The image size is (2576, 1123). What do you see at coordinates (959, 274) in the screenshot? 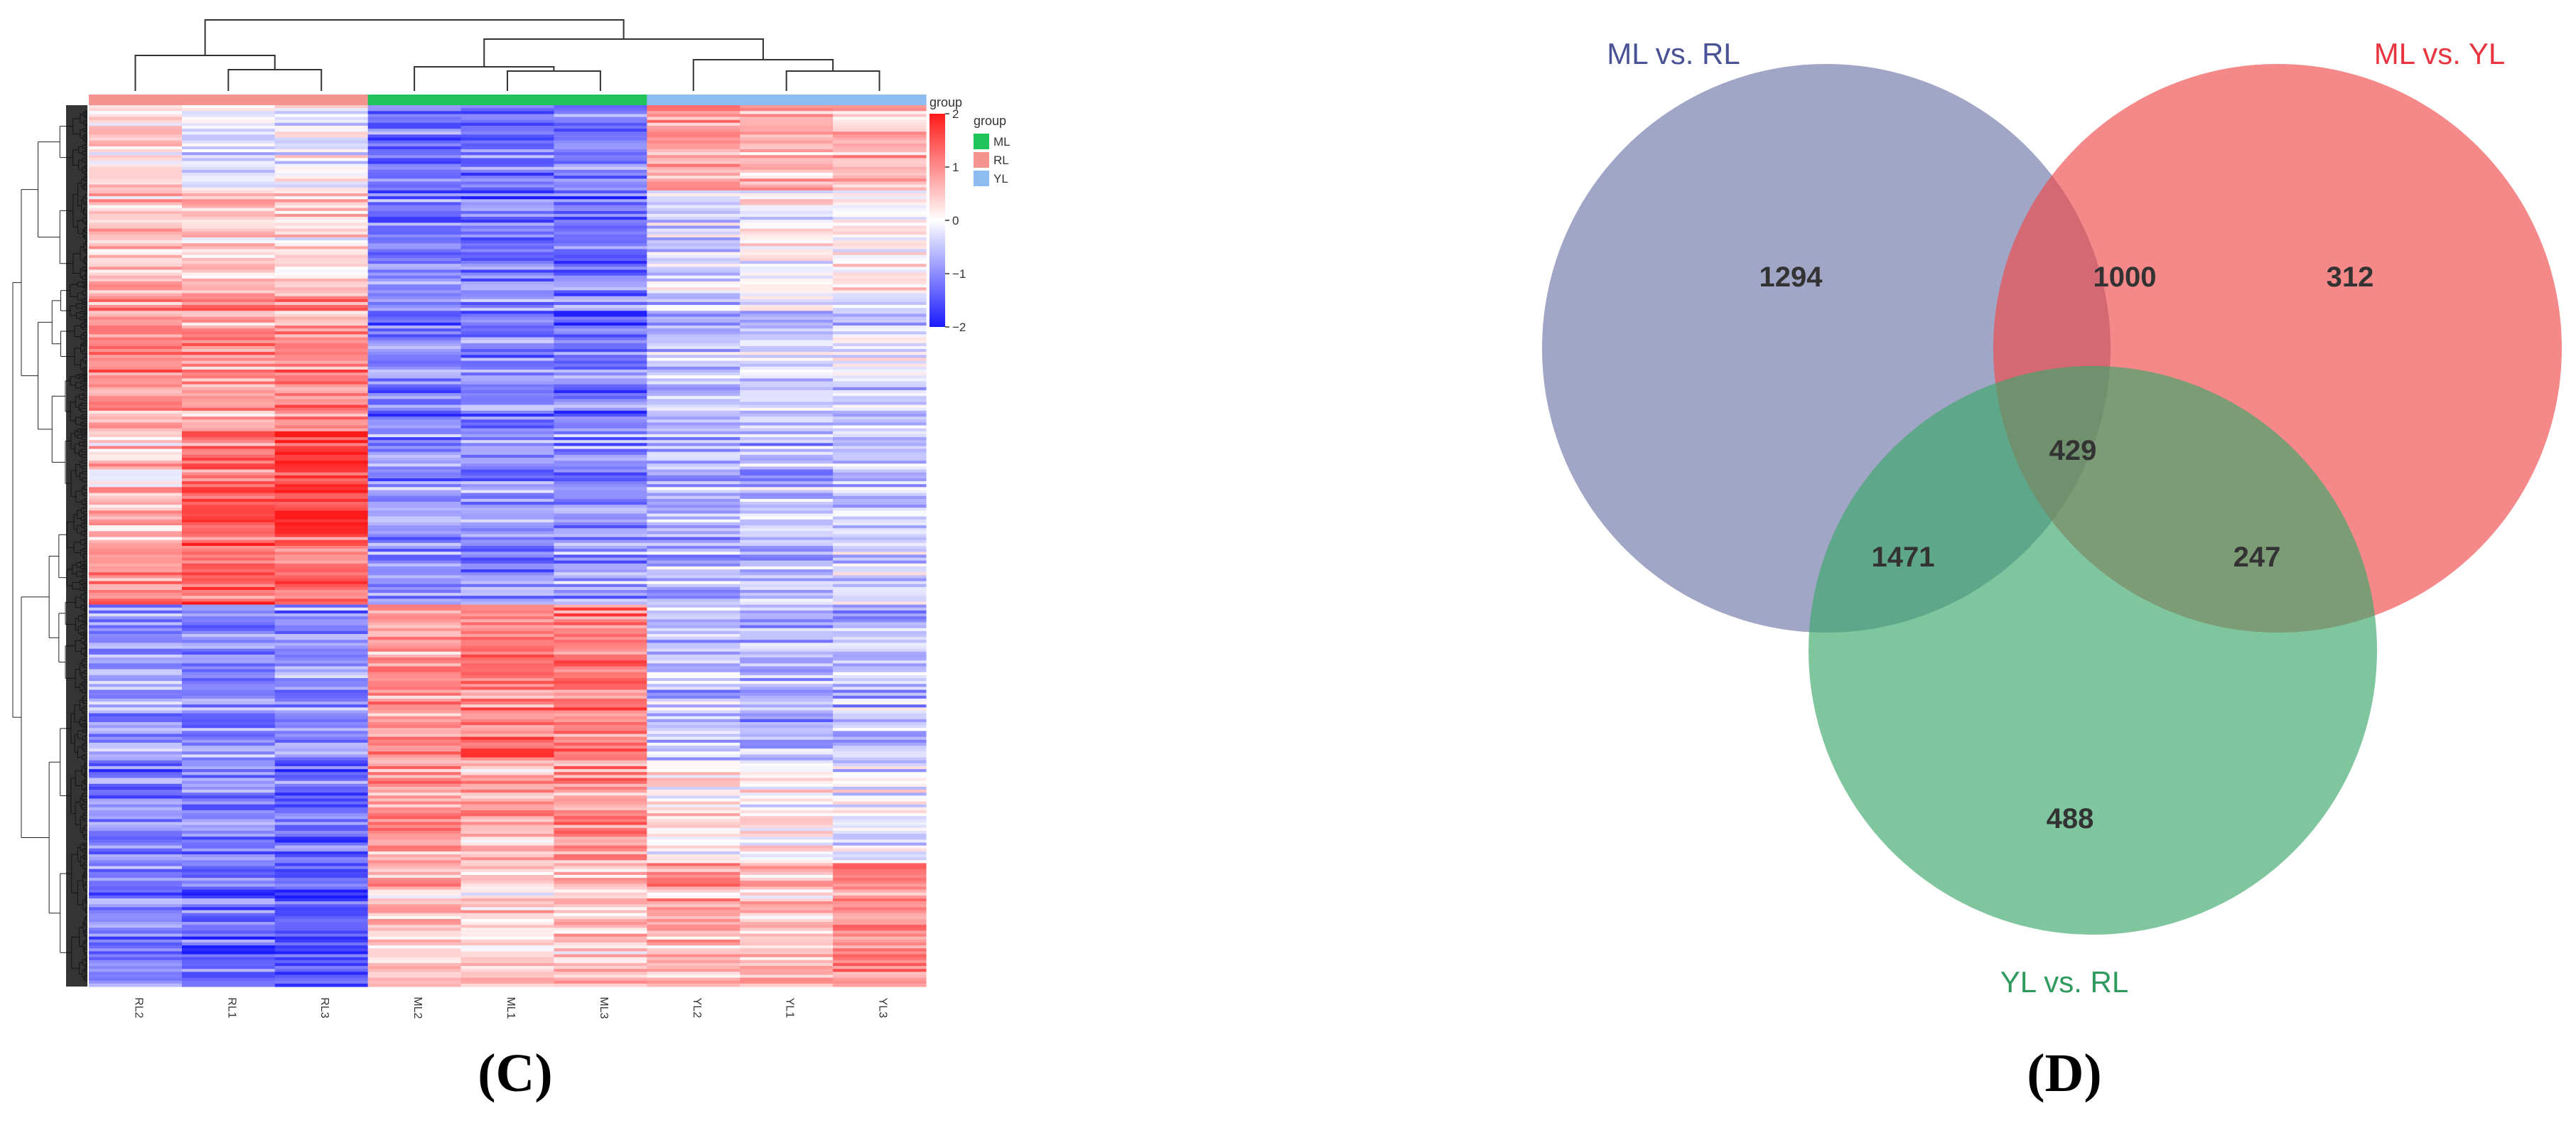
I see `colorbar-tick-label: −1` at bounding box center [959, 274].